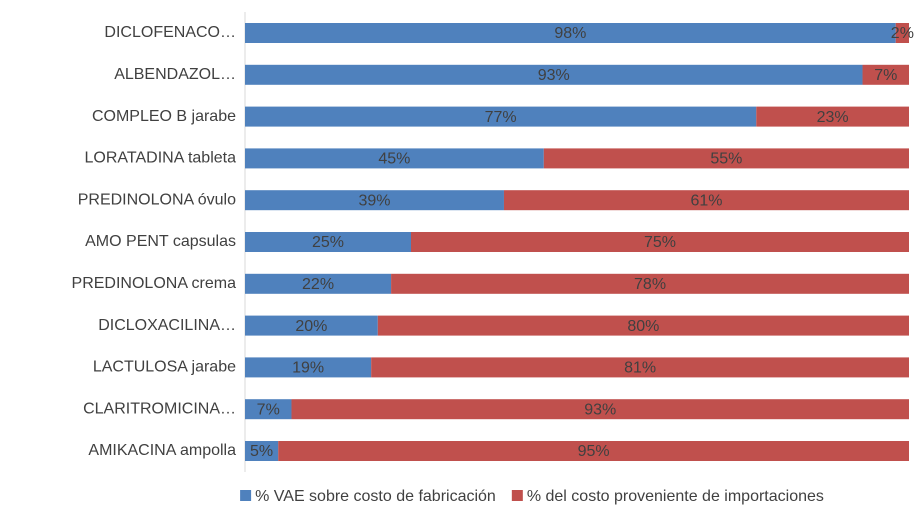  What do you see at coordinates (157, 199) in the screenshot?
I see `category-label: PREDINOLONA óvulo` at bounding box center [157, 199].